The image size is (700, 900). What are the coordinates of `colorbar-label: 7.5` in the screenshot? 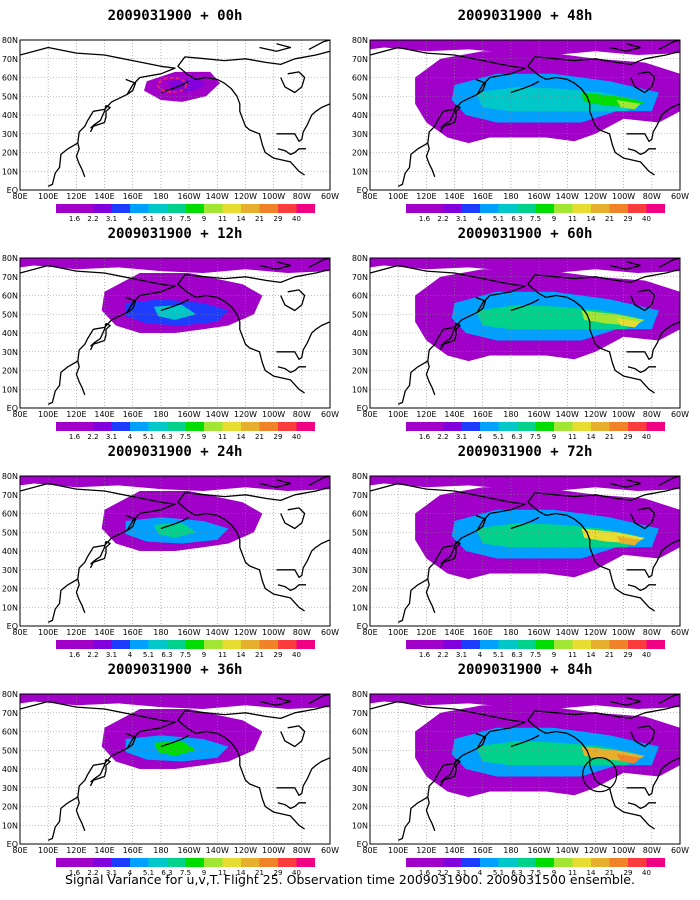 It's located at (535, 873).